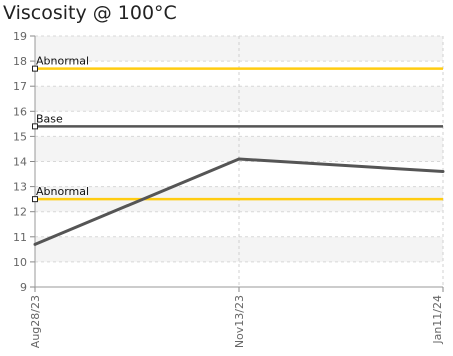 Image resolution: width=453 pixels, height=356 pixels. Describe the element at coordinates (20, 136) in the screenshot. I see `y-tick-label-15: 15` at that location.